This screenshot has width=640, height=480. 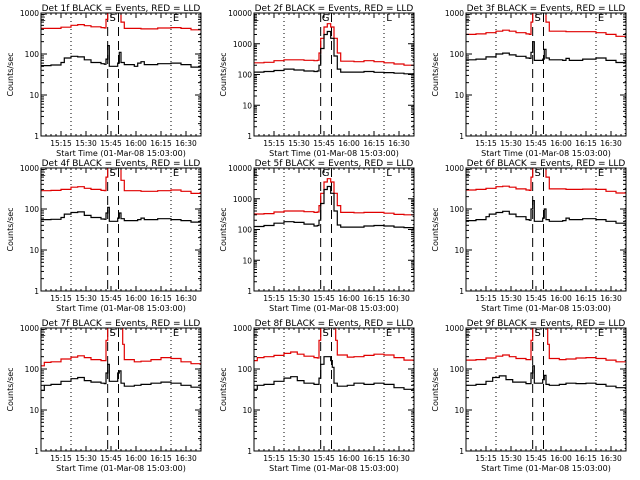 What do you see at coordinates (334, 164) in the screenshot?
I see `chart-title: Det 5f BLACK = Events, RED = LLD` at bounding box center [334, 164].